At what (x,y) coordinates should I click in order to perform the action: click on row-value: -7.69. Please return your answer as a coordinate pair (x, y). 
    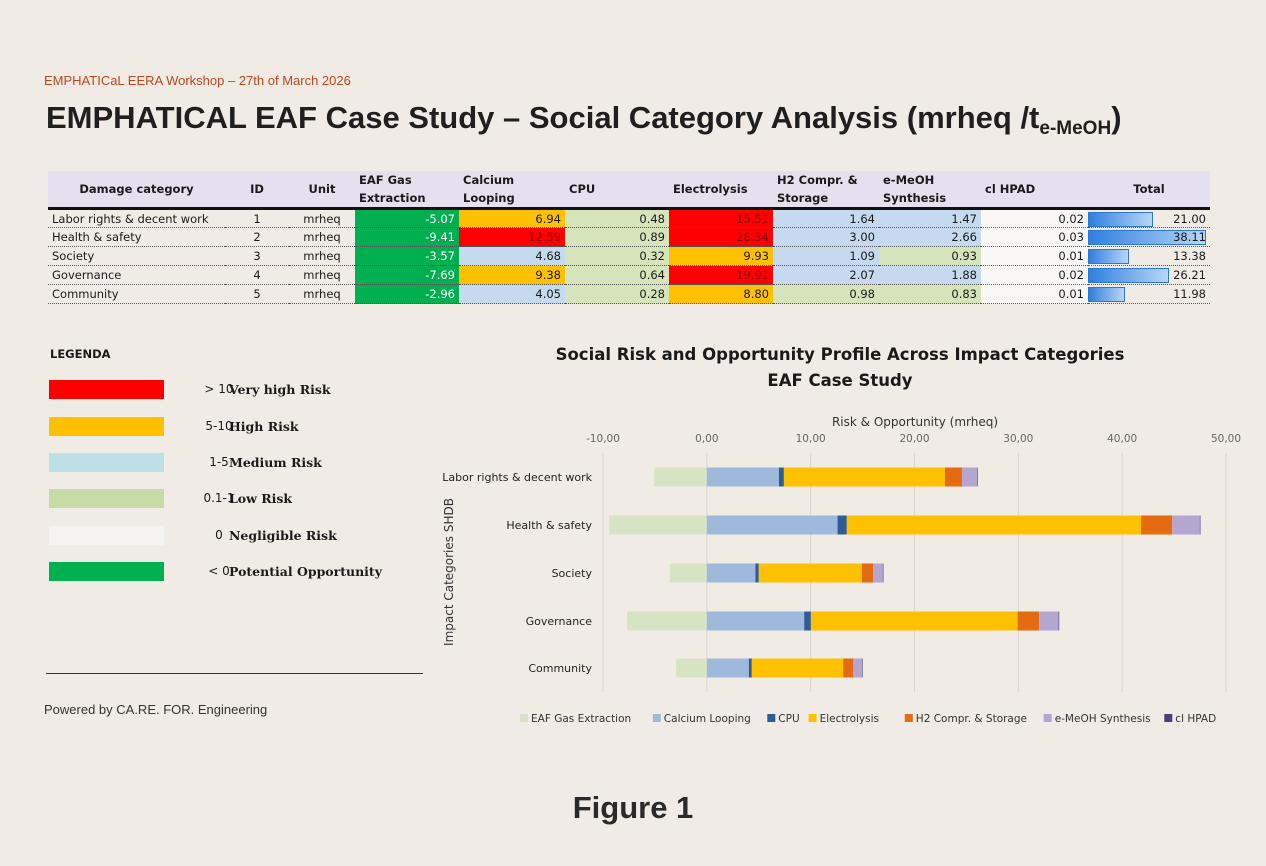
    Looking at the image, I should click on (407, 275).